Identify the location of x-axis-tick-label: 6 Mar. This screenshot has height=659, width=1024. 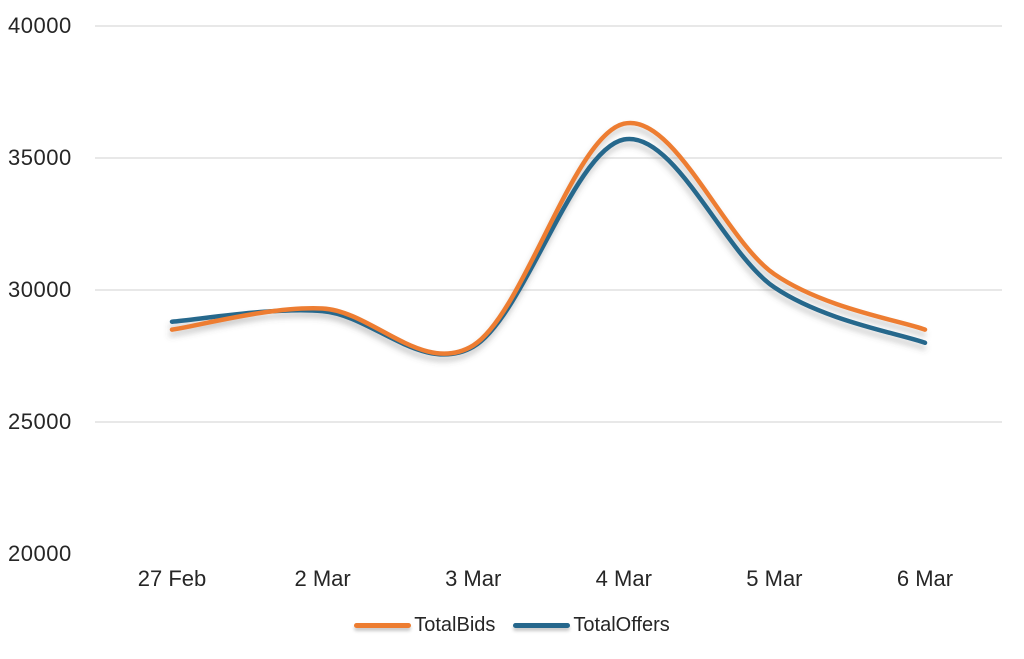
(925, 578).